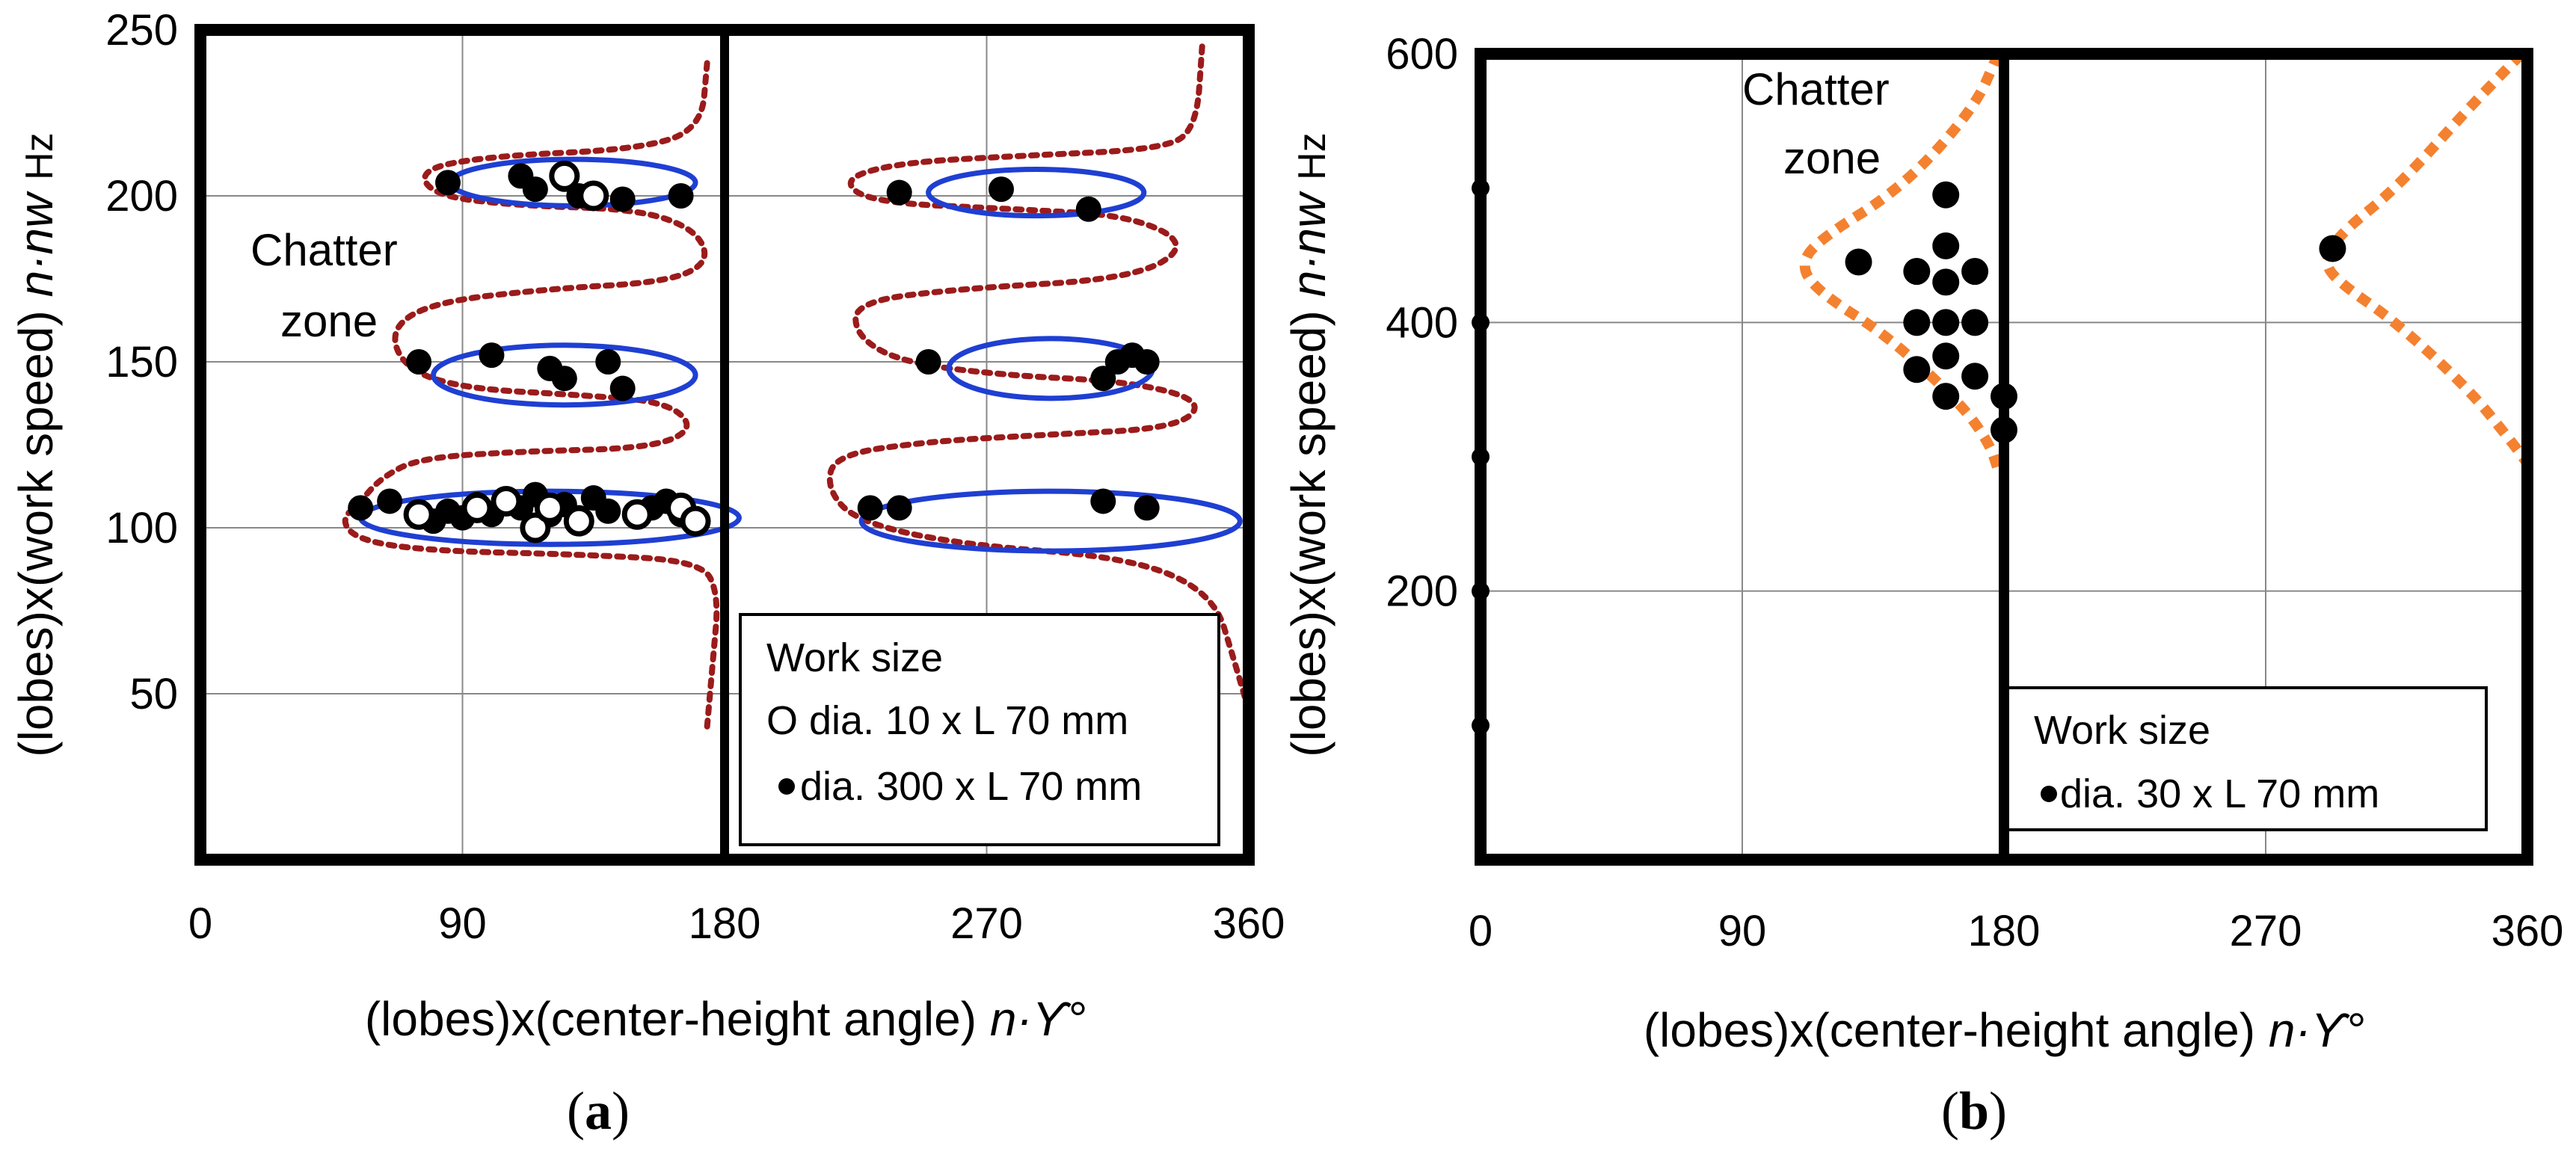 The height and width of the screenshot is (1152, 2576). What do you see at coordinates (971, 786) in the screenshot?
I see `panel-a-legend-entry2: dia. 300 x L 70 mm` at bounding box center [971, 786].